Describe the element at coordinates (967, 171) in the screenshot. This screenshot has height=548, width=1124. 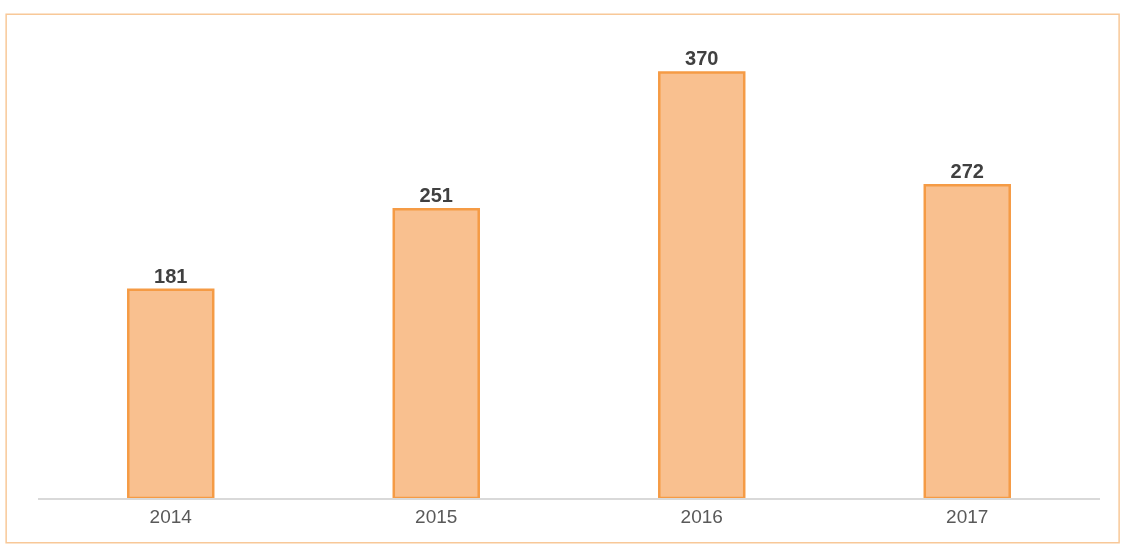
I see `data-label: 272` at that location.